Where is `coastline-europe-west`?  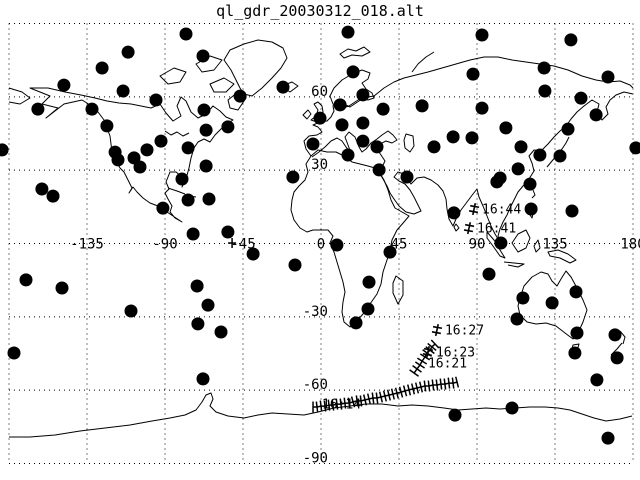
coastline-europe-west is located at coordinates (339, 126).